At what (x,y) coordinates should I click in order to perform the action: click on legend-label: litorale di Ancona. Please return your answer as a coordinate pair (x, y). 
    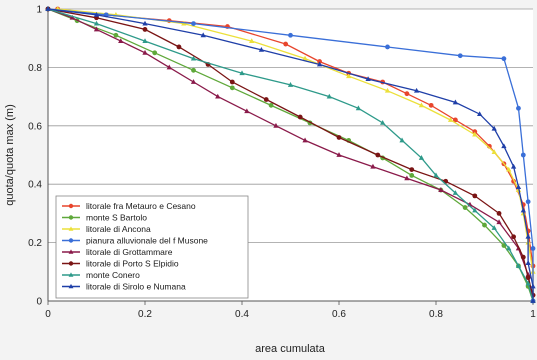
    Looking at the image, I should click on (118, 229).